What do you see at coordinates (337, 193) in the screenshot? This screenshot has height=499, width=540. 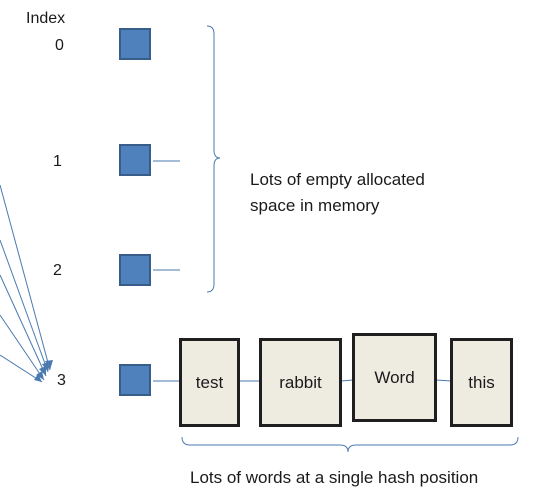 I see `empty-space-note: Lots of empty allocated space in memory` at bounding box center [337, 193].